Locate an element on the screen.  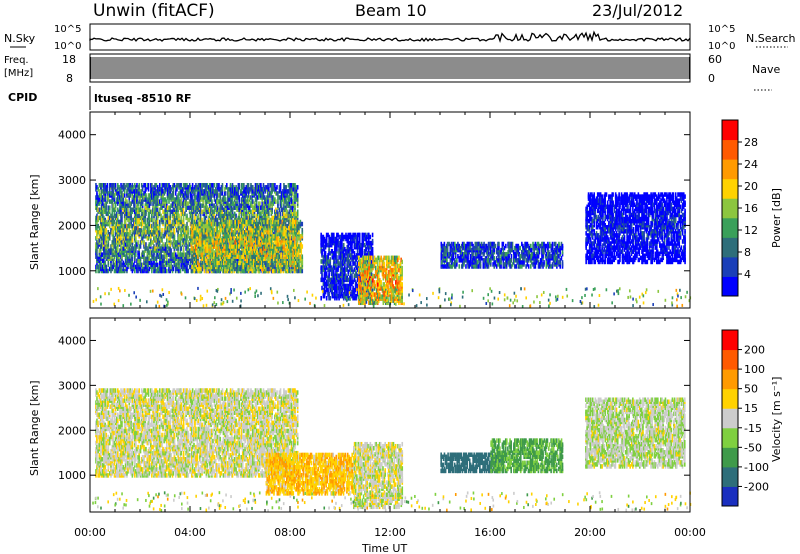
nsearch-tick-bottom: 10^0 is located at coordinates (721, 46).